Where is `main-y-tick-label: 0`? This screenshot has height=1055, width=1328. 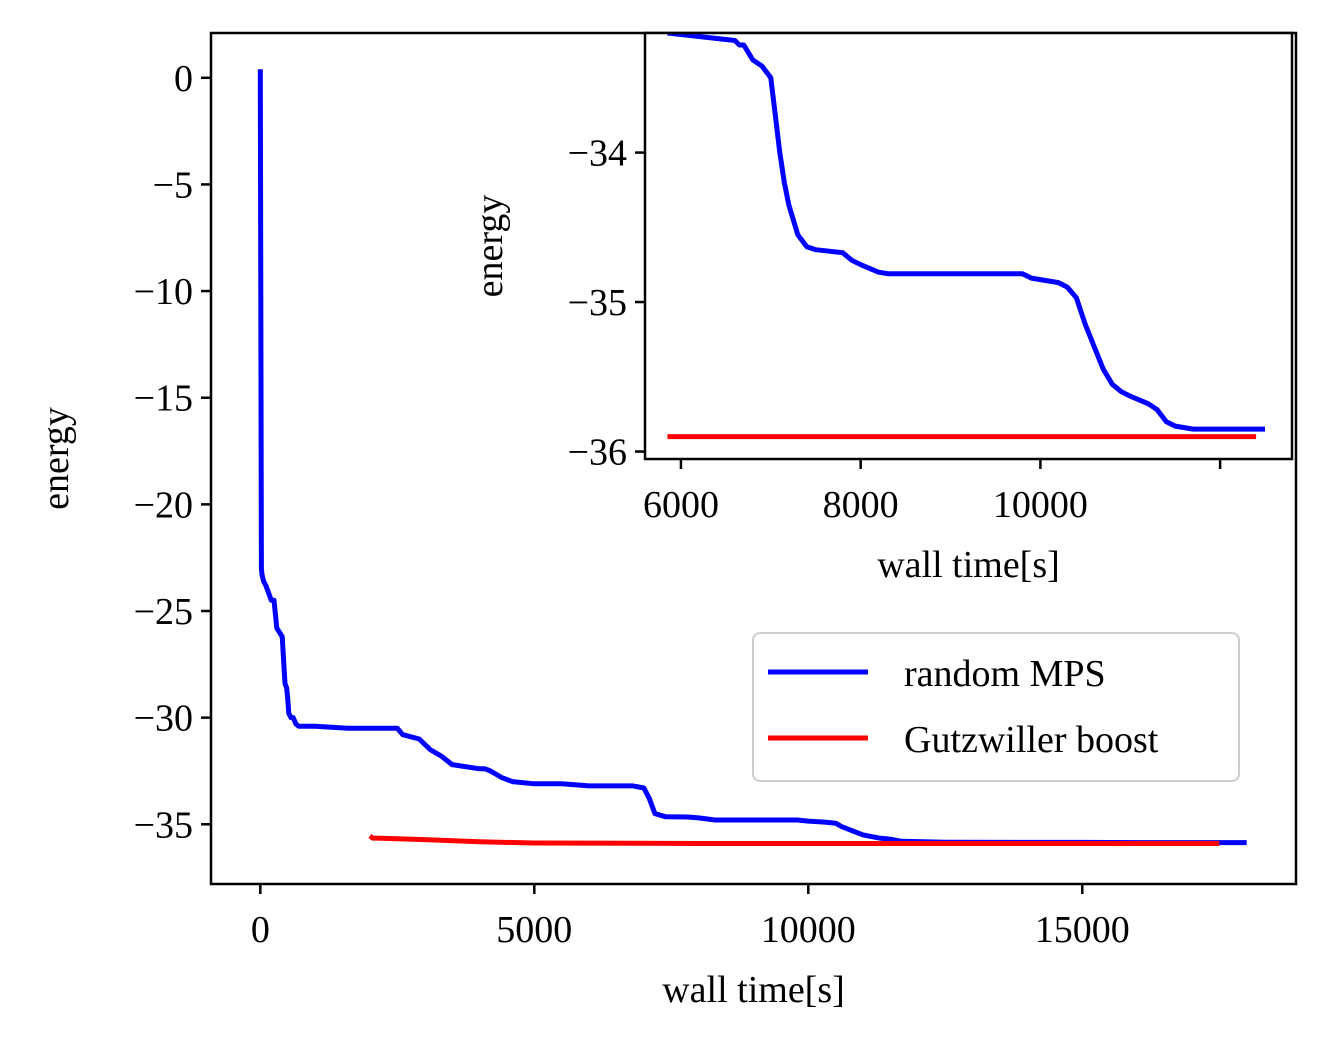 main-y-tick-label: 0 is located at coordinates (183, 79).